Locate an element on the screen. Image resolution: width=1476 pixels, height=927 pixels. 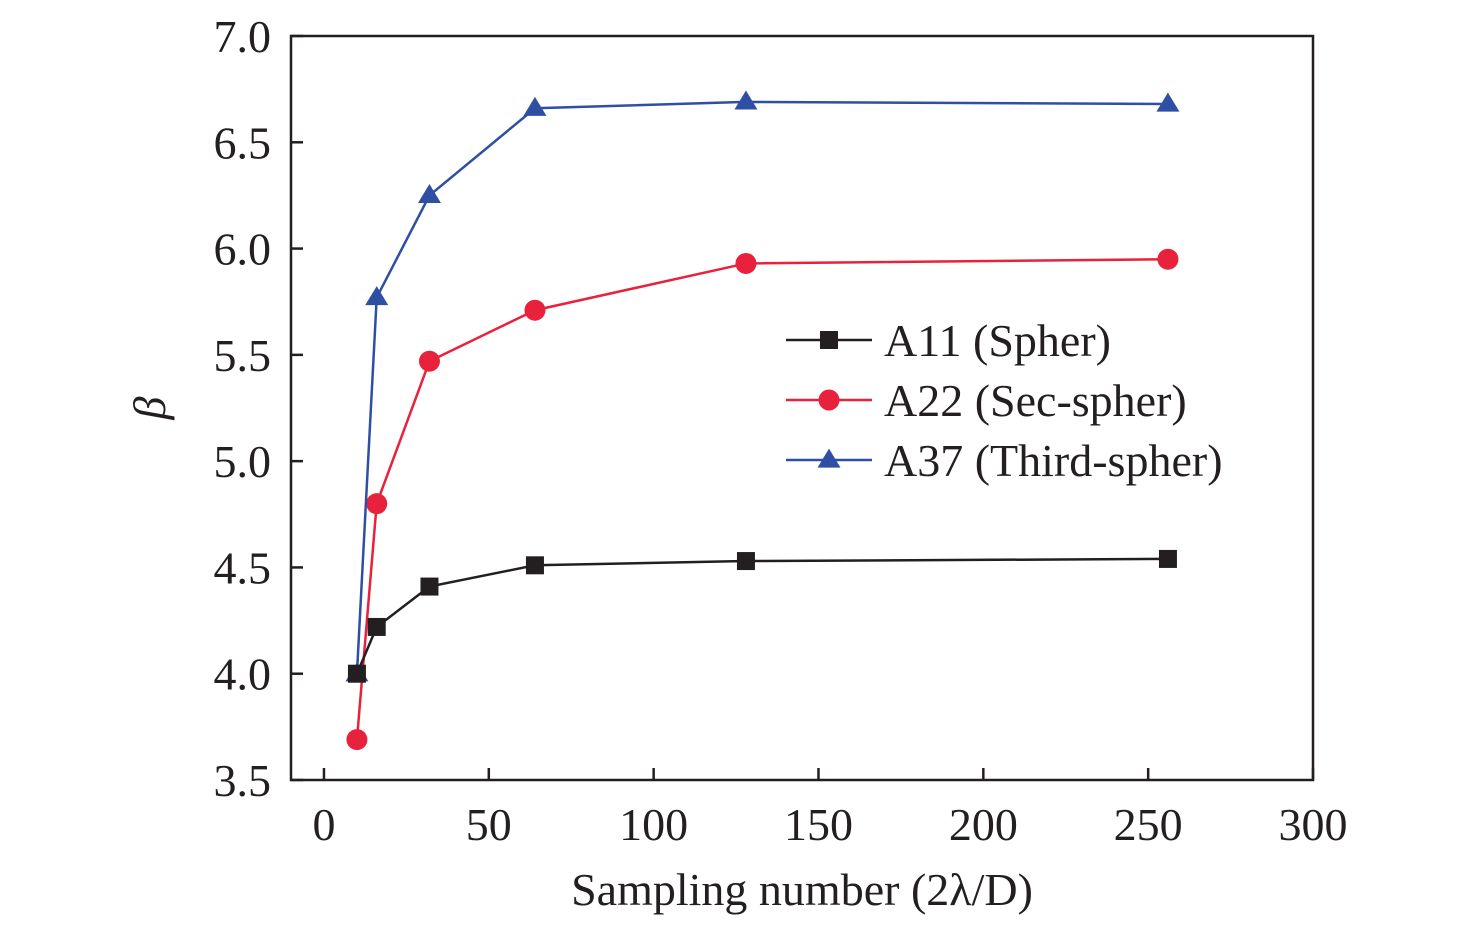
y-tick-label: 6.5 is located at coordinates (243, 142).